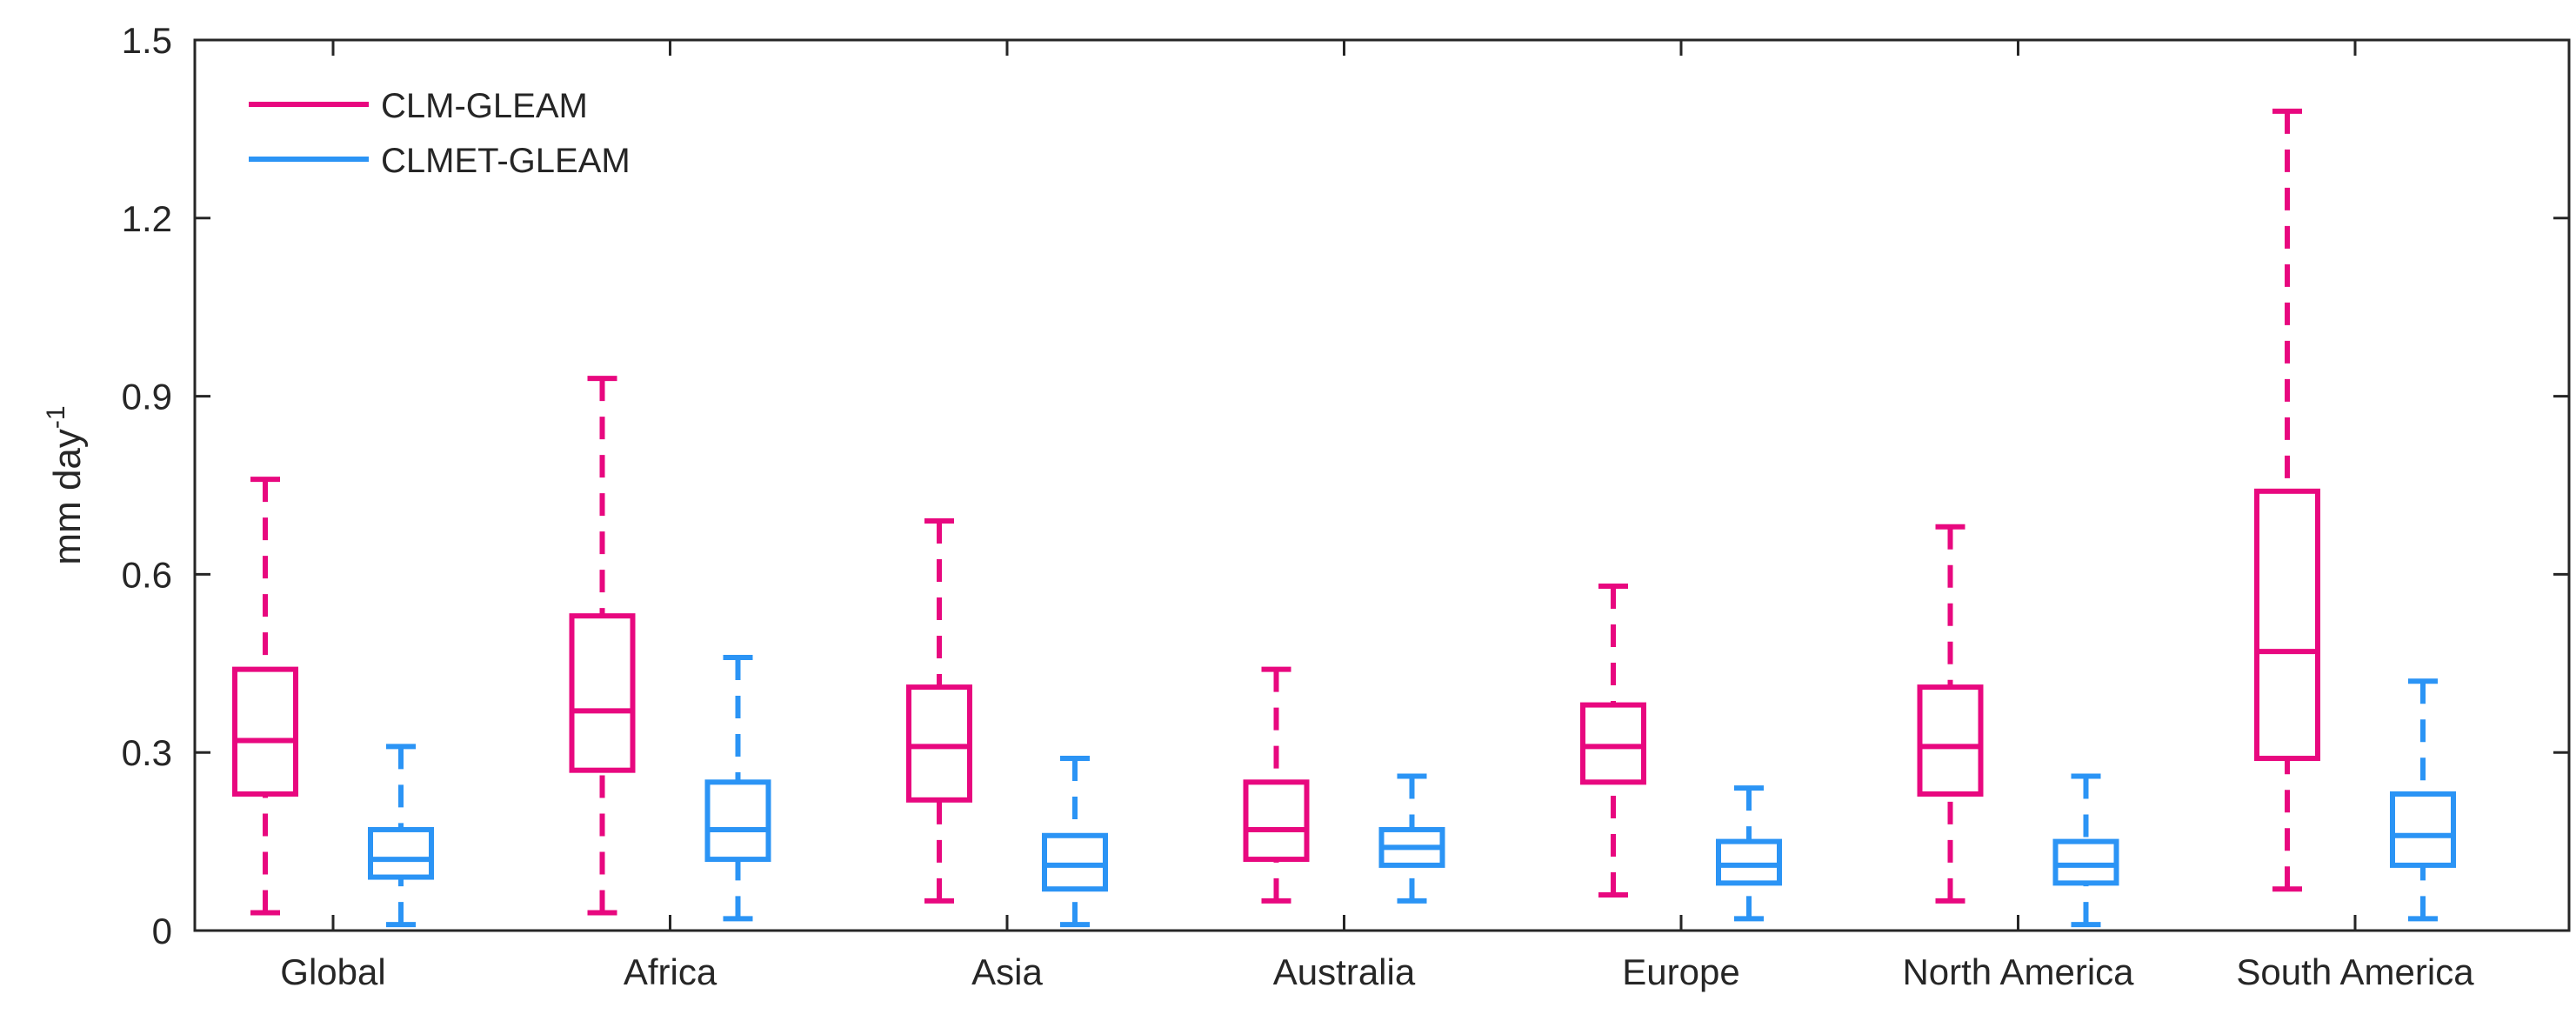 The width and height of the screenshot is (2576, 1021). I want to click on x-tick-label: Asia, so click(1007, 971).